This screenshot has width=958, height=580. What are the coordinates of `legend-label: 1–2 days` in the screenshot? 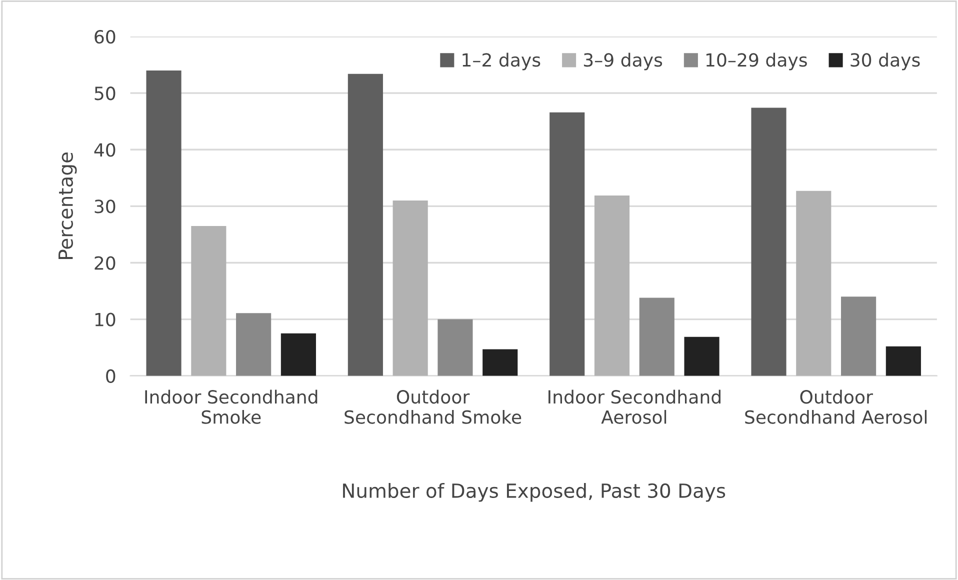 It's located at (501, 61).